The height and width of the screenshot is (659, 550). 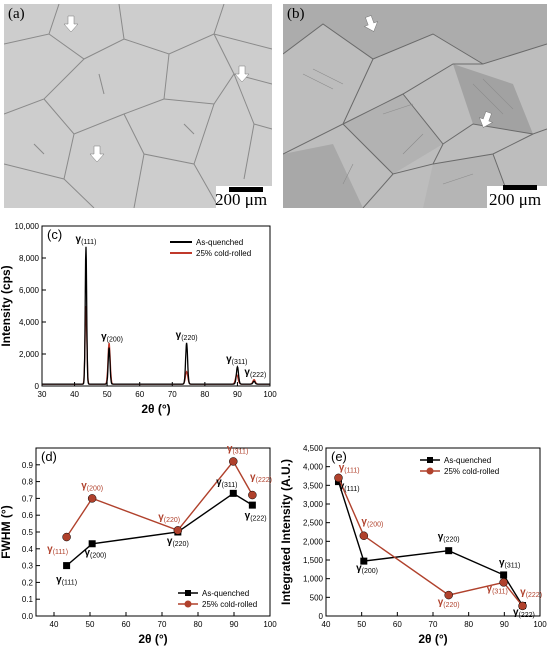 What do you see at coordinates (261, 478) in the screenshot?
I see `peak-label: γ(222)` at bounding box center [261, 478].